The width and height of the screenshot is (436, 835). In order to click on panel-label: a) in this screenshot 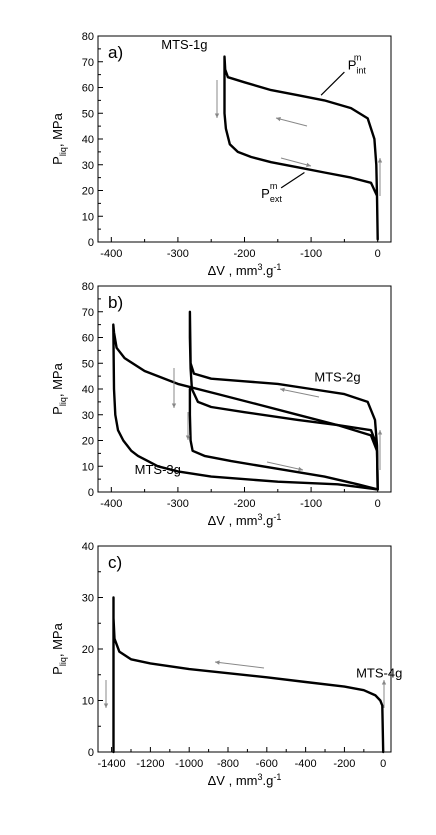, I will do `click(115, 52)`.